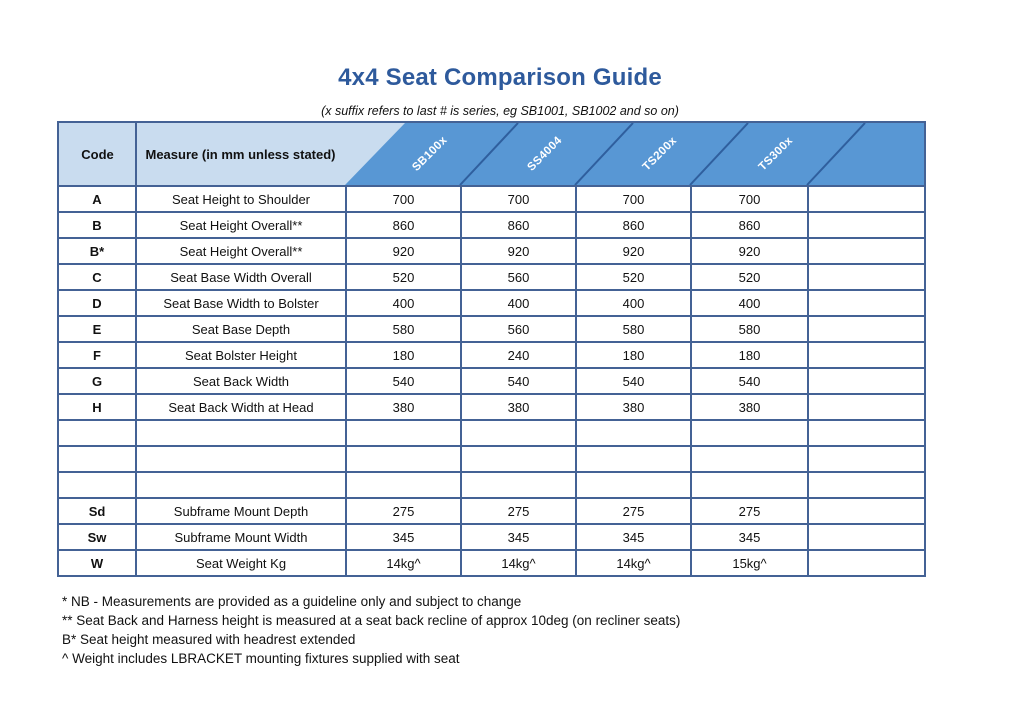 Image resolution: width=1024 pixels, height=724 pixels. Describe the element at coordinates (529, 154) in the screenshot. I see `header-diagonal-graphics` at that location.